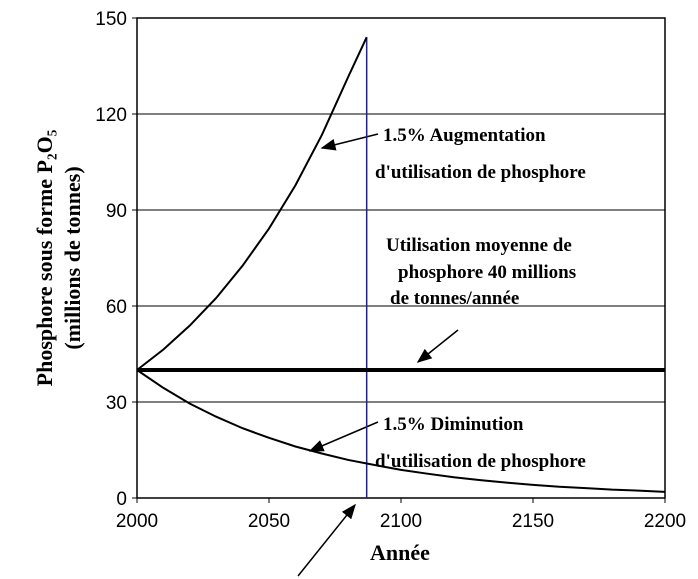 Image resolution: width=698 pixels, height=579 pixels. Describe the element at coordinates (401, 521) in the screenshot. I see `x-tick-label: 2100` at that location.